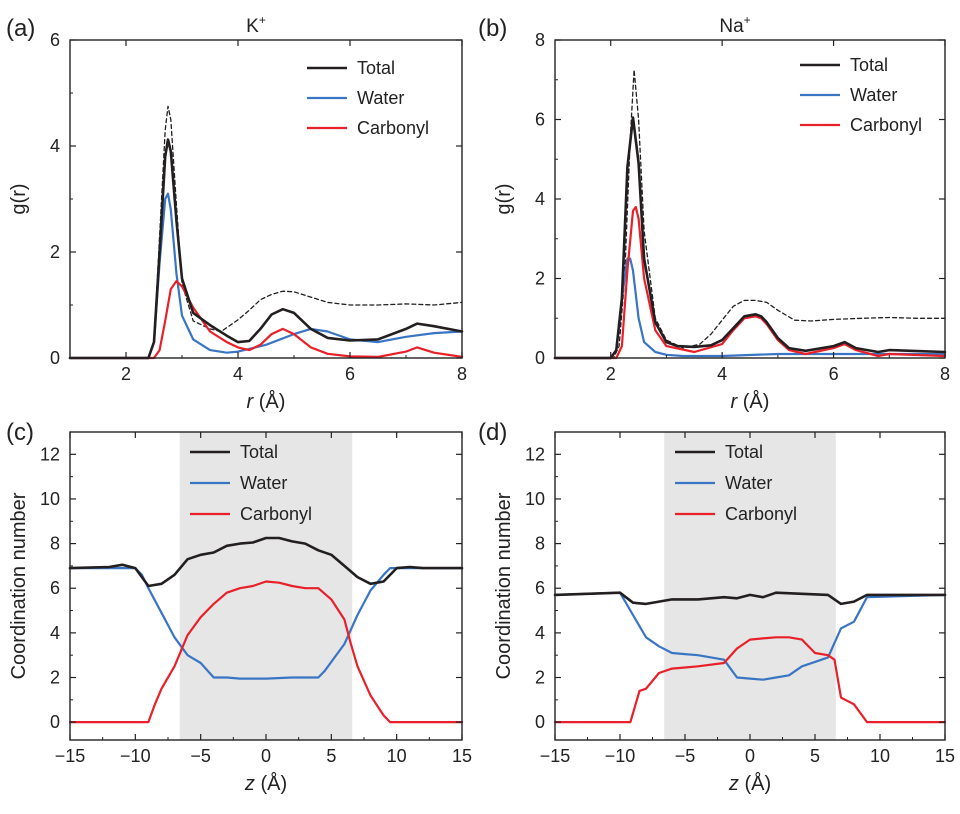 The image size is (960, 814). I want to click on panel-title: Na+, so click(734, 25).